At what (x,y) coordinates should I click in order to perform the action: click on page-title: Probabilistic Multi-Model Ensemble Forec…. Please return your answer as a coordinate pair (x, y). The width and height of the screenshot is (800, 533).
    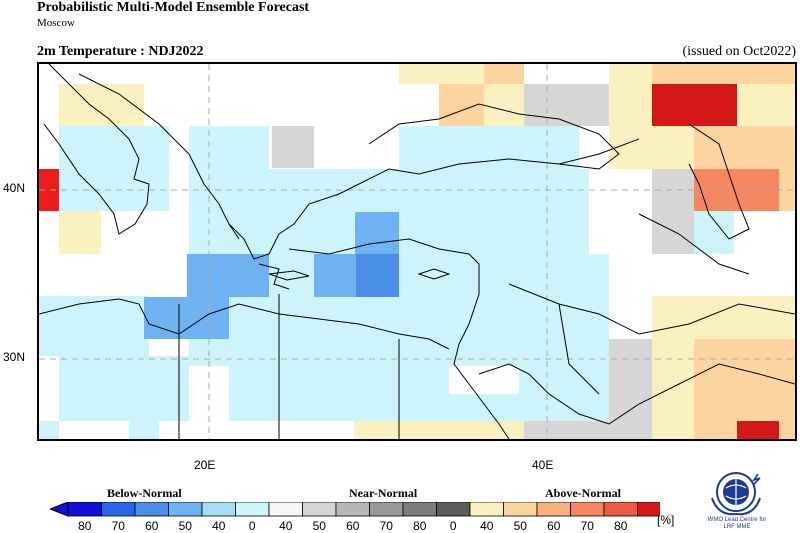
    Looking at the image, I should click on (173, 7).